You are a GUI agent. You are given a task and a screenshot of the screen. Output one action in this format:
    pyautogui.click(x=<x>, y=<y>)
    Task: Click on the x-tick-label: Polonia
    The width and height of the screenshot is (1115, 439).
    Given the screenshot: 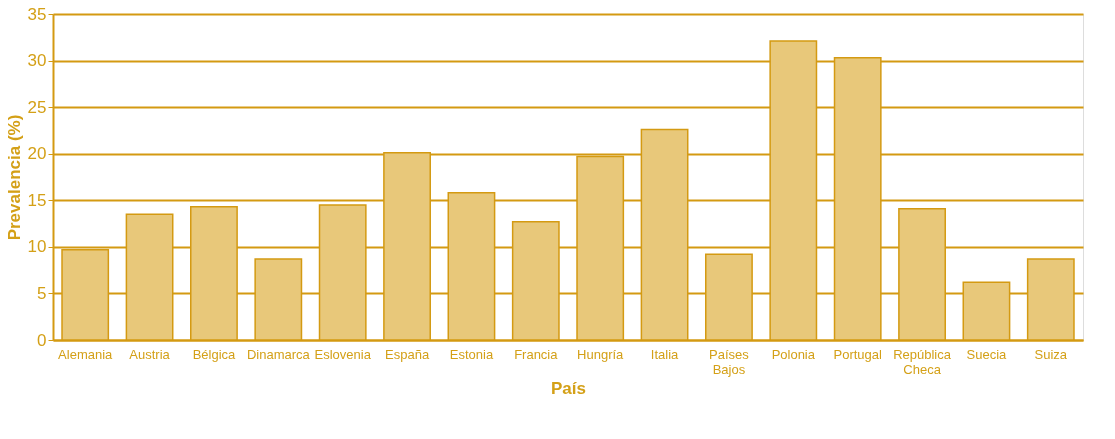 What is the action you would take?
    pyautogui.click(x=793, y=354)
    